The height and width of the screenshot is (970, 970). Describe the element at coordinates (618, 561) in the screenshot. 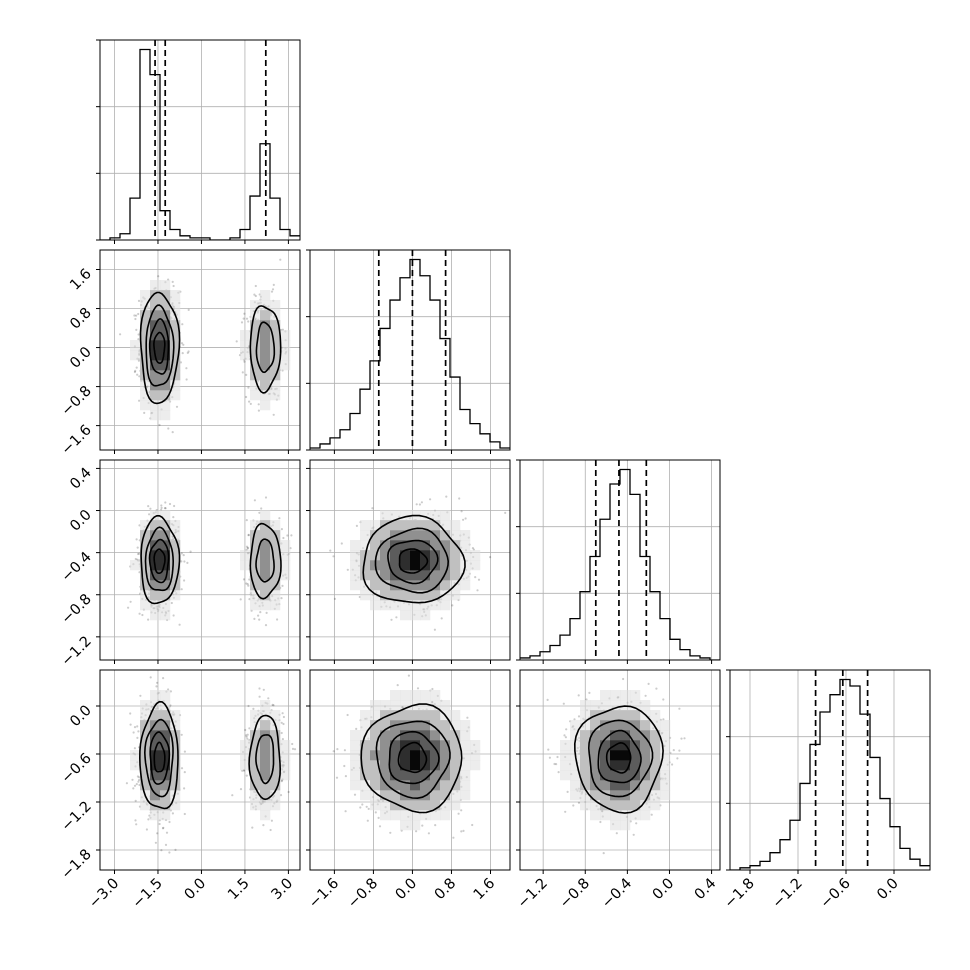

I see `histogram-p3` at that location.